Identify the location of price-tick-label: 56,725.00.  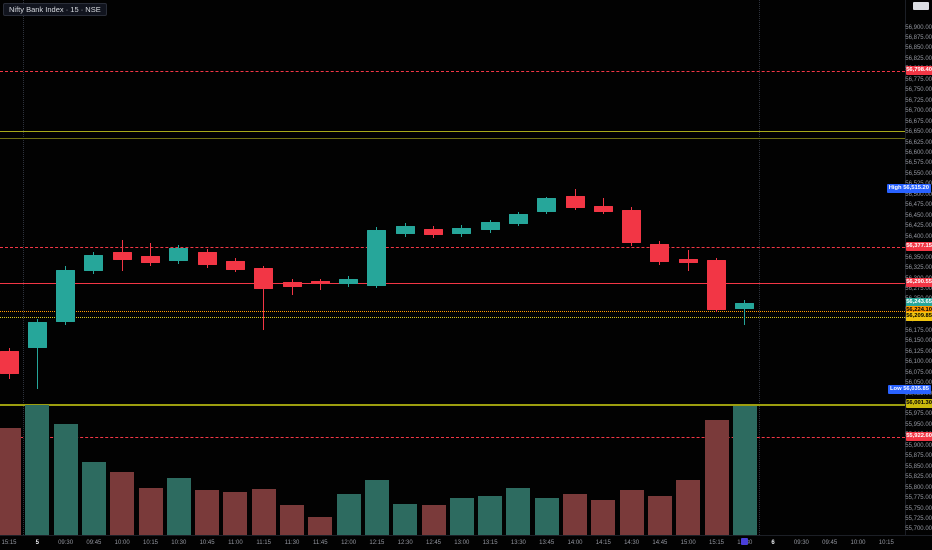
(918, 100).